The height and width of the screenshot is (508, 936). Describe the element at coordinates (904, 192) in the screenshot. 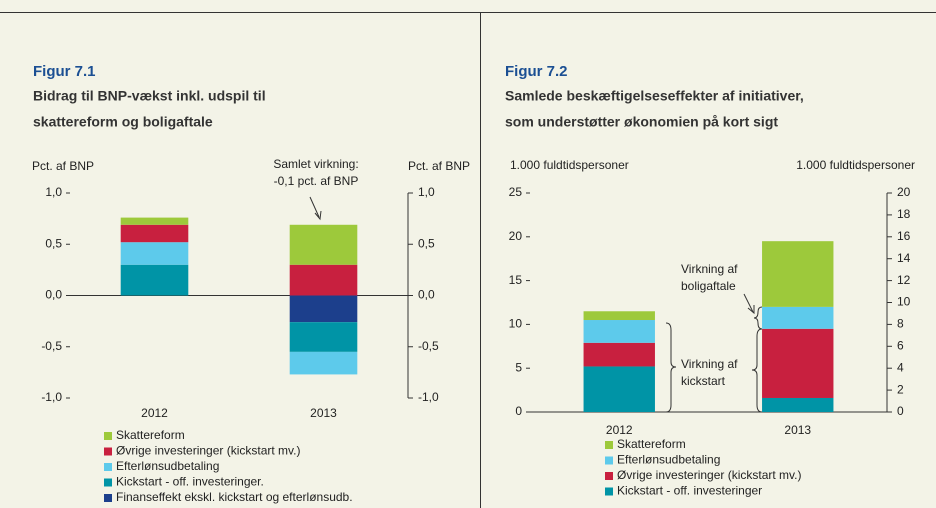

I see `y2-tick-label: 20` at that location.